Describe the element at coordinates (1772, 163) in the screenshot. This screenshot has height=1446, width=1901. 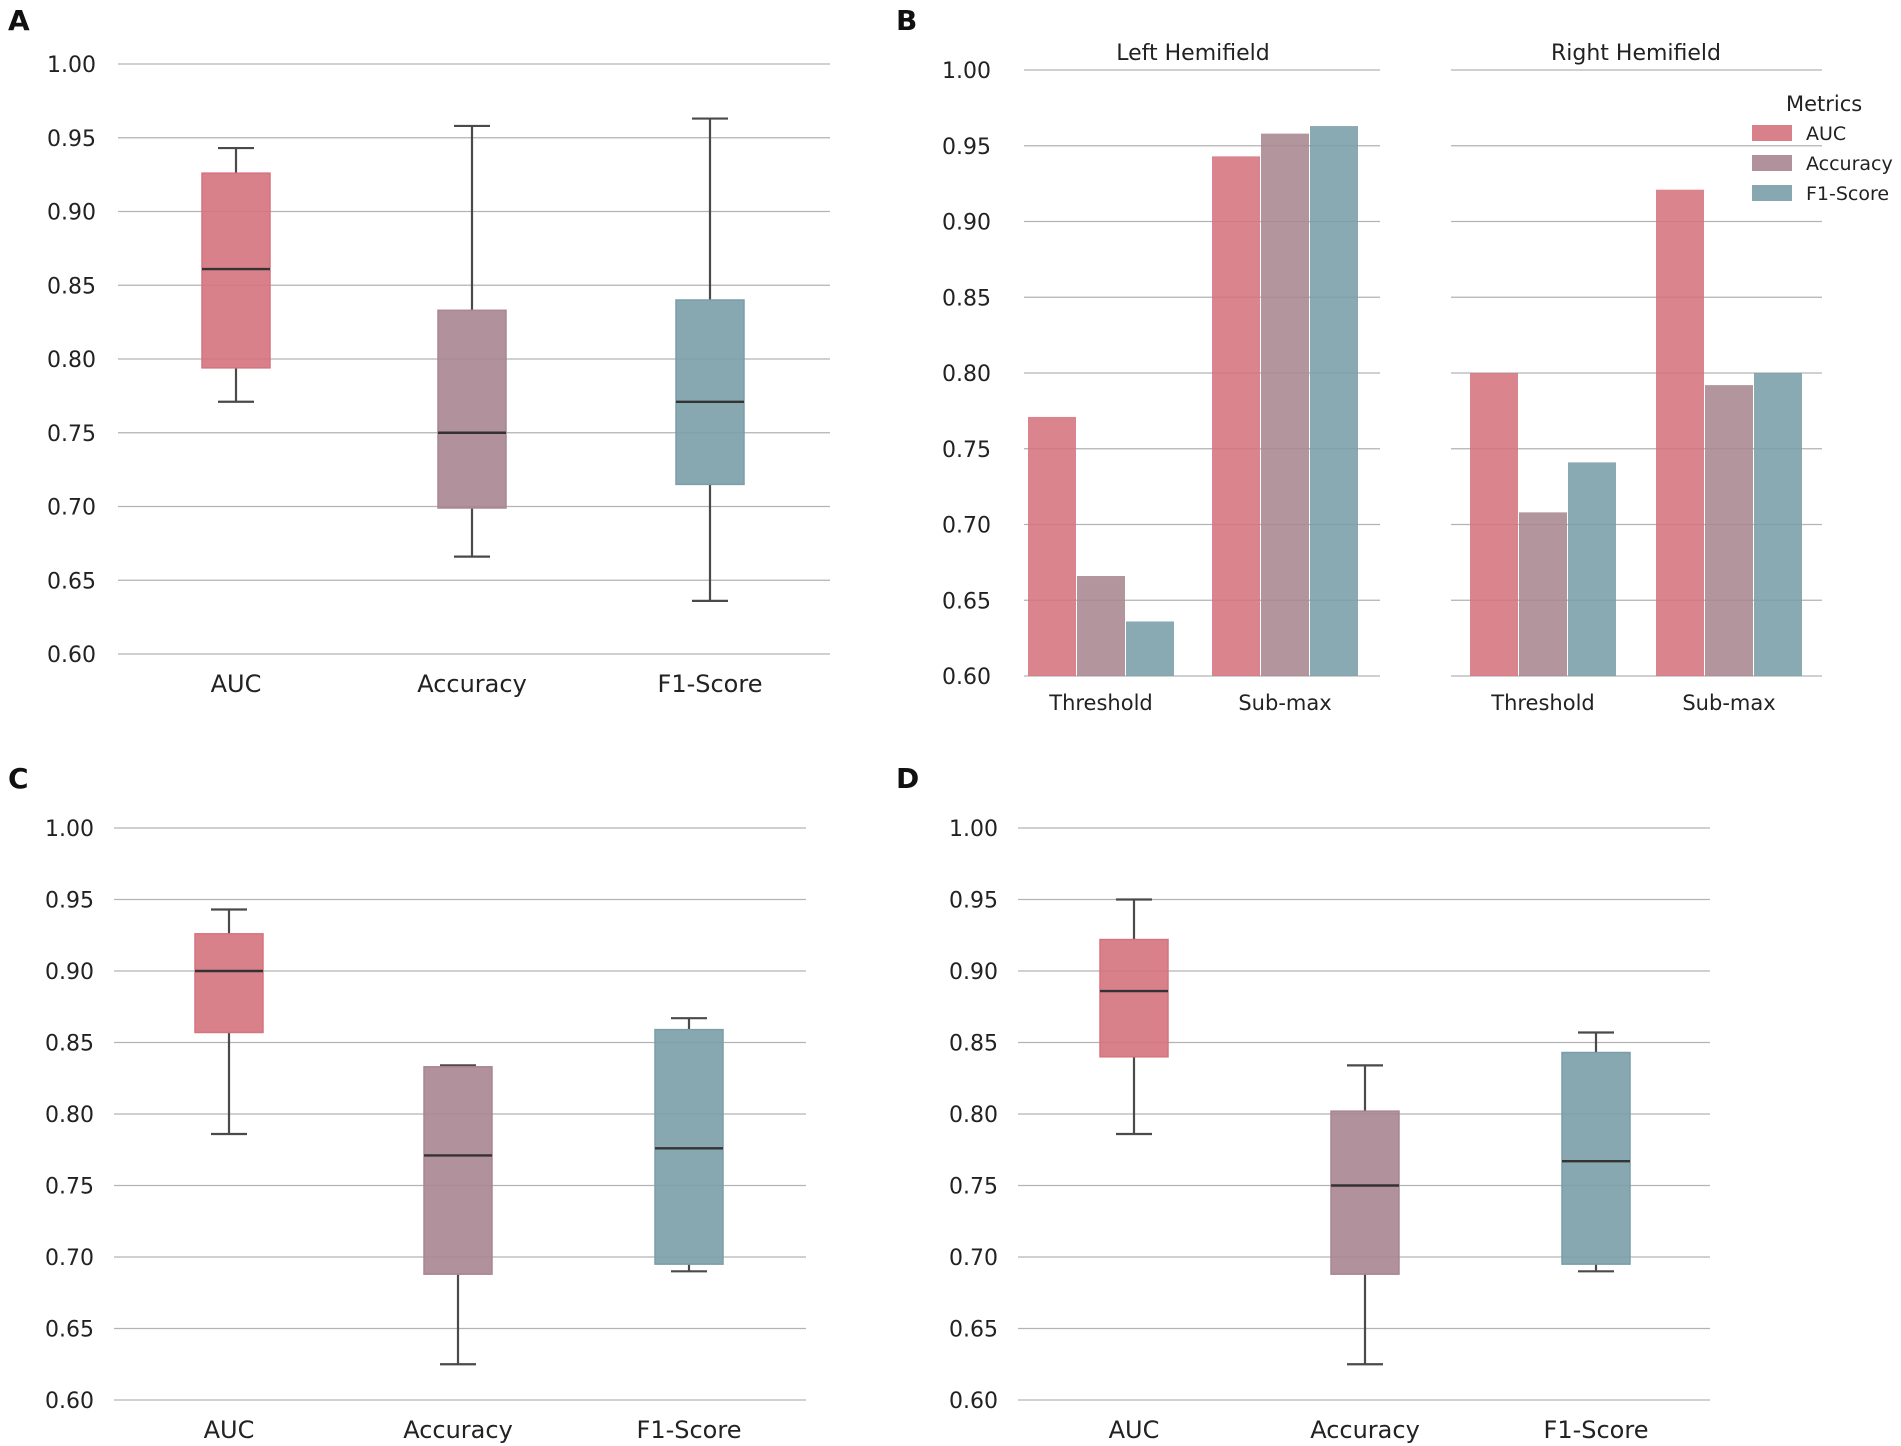
I see `legend-swatch-accuracy` at that location.